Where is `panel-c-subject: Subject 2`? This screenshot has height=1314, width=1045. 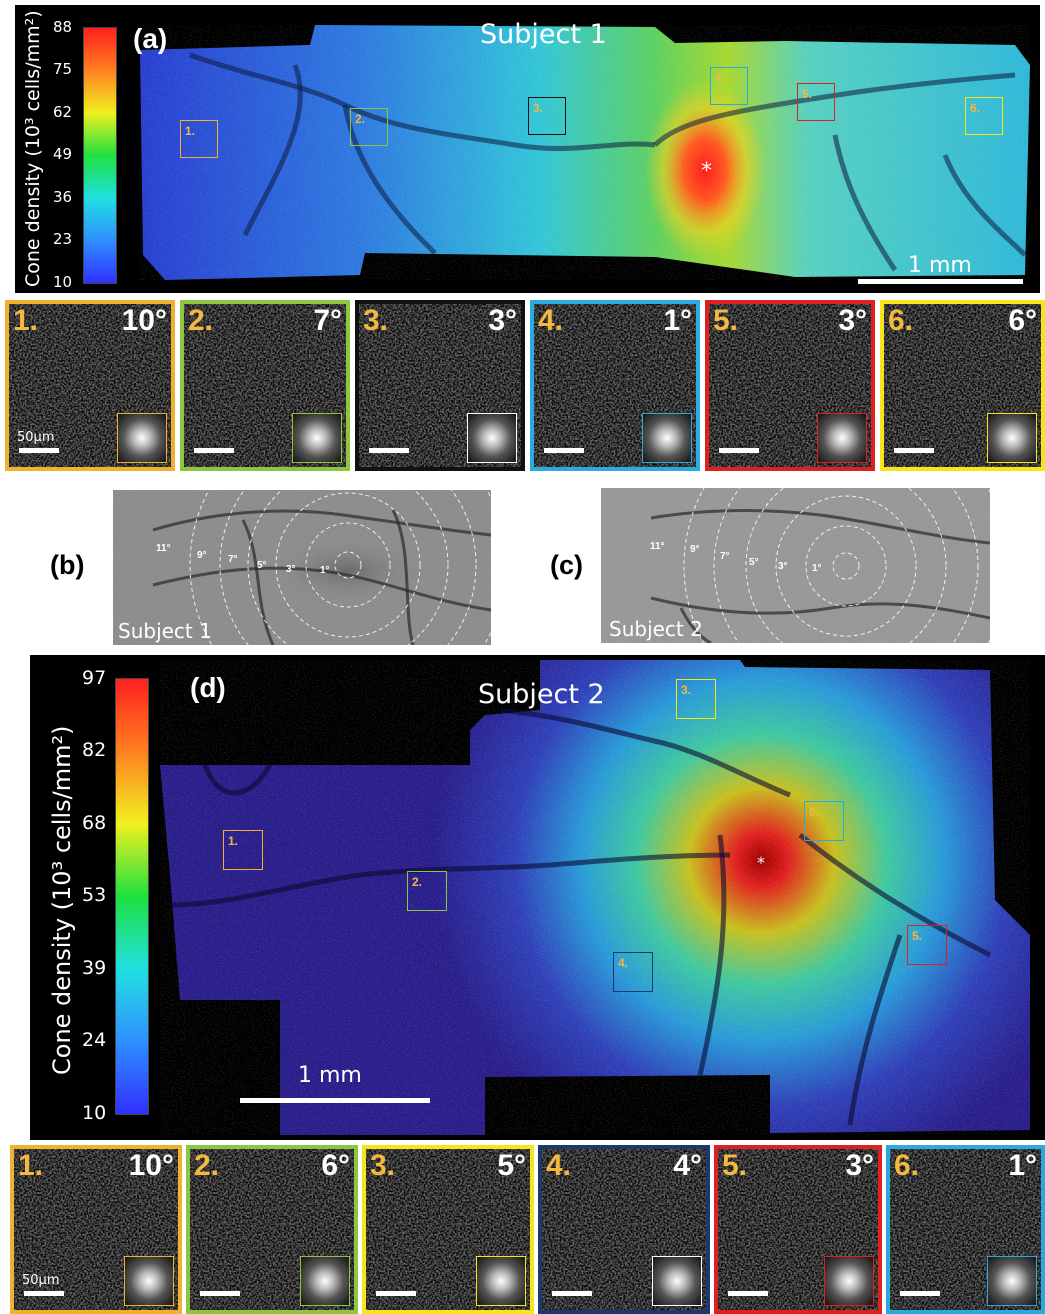
panel-c-subject: Subject 2 is located at coordinates (656, 629).